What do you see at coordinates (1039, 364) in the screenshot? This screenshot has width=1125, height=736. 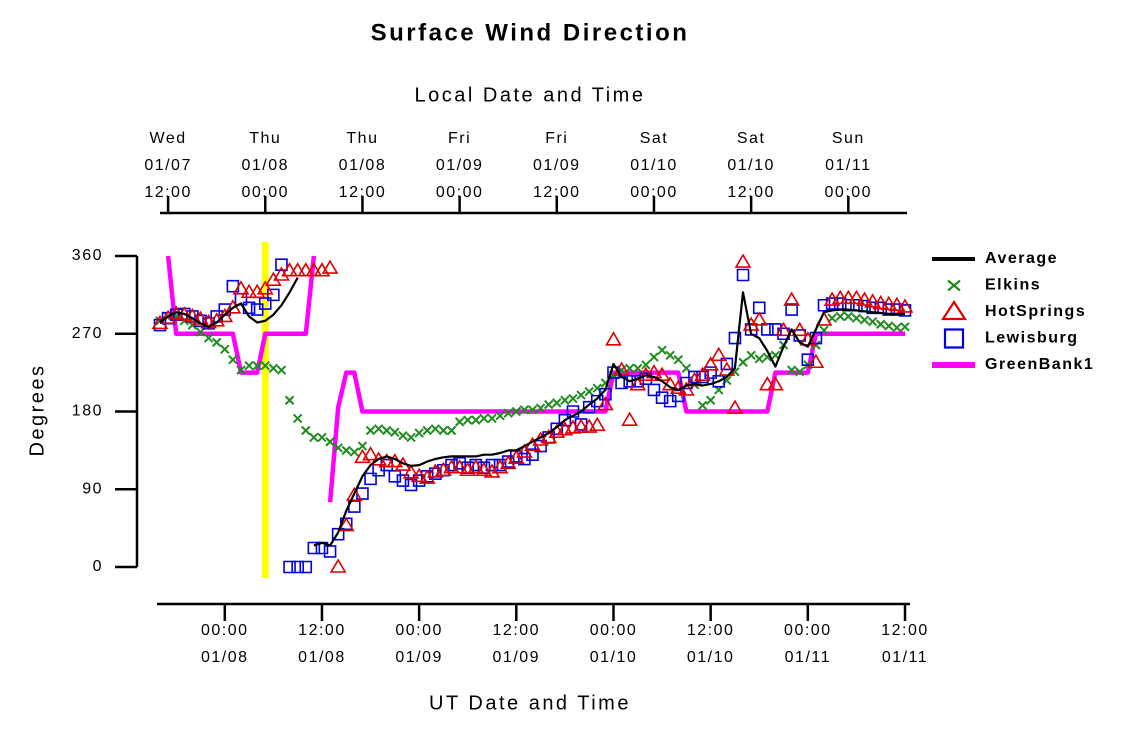 I see `legend-label: GreenBank1` at bounding box center [1039, 364].